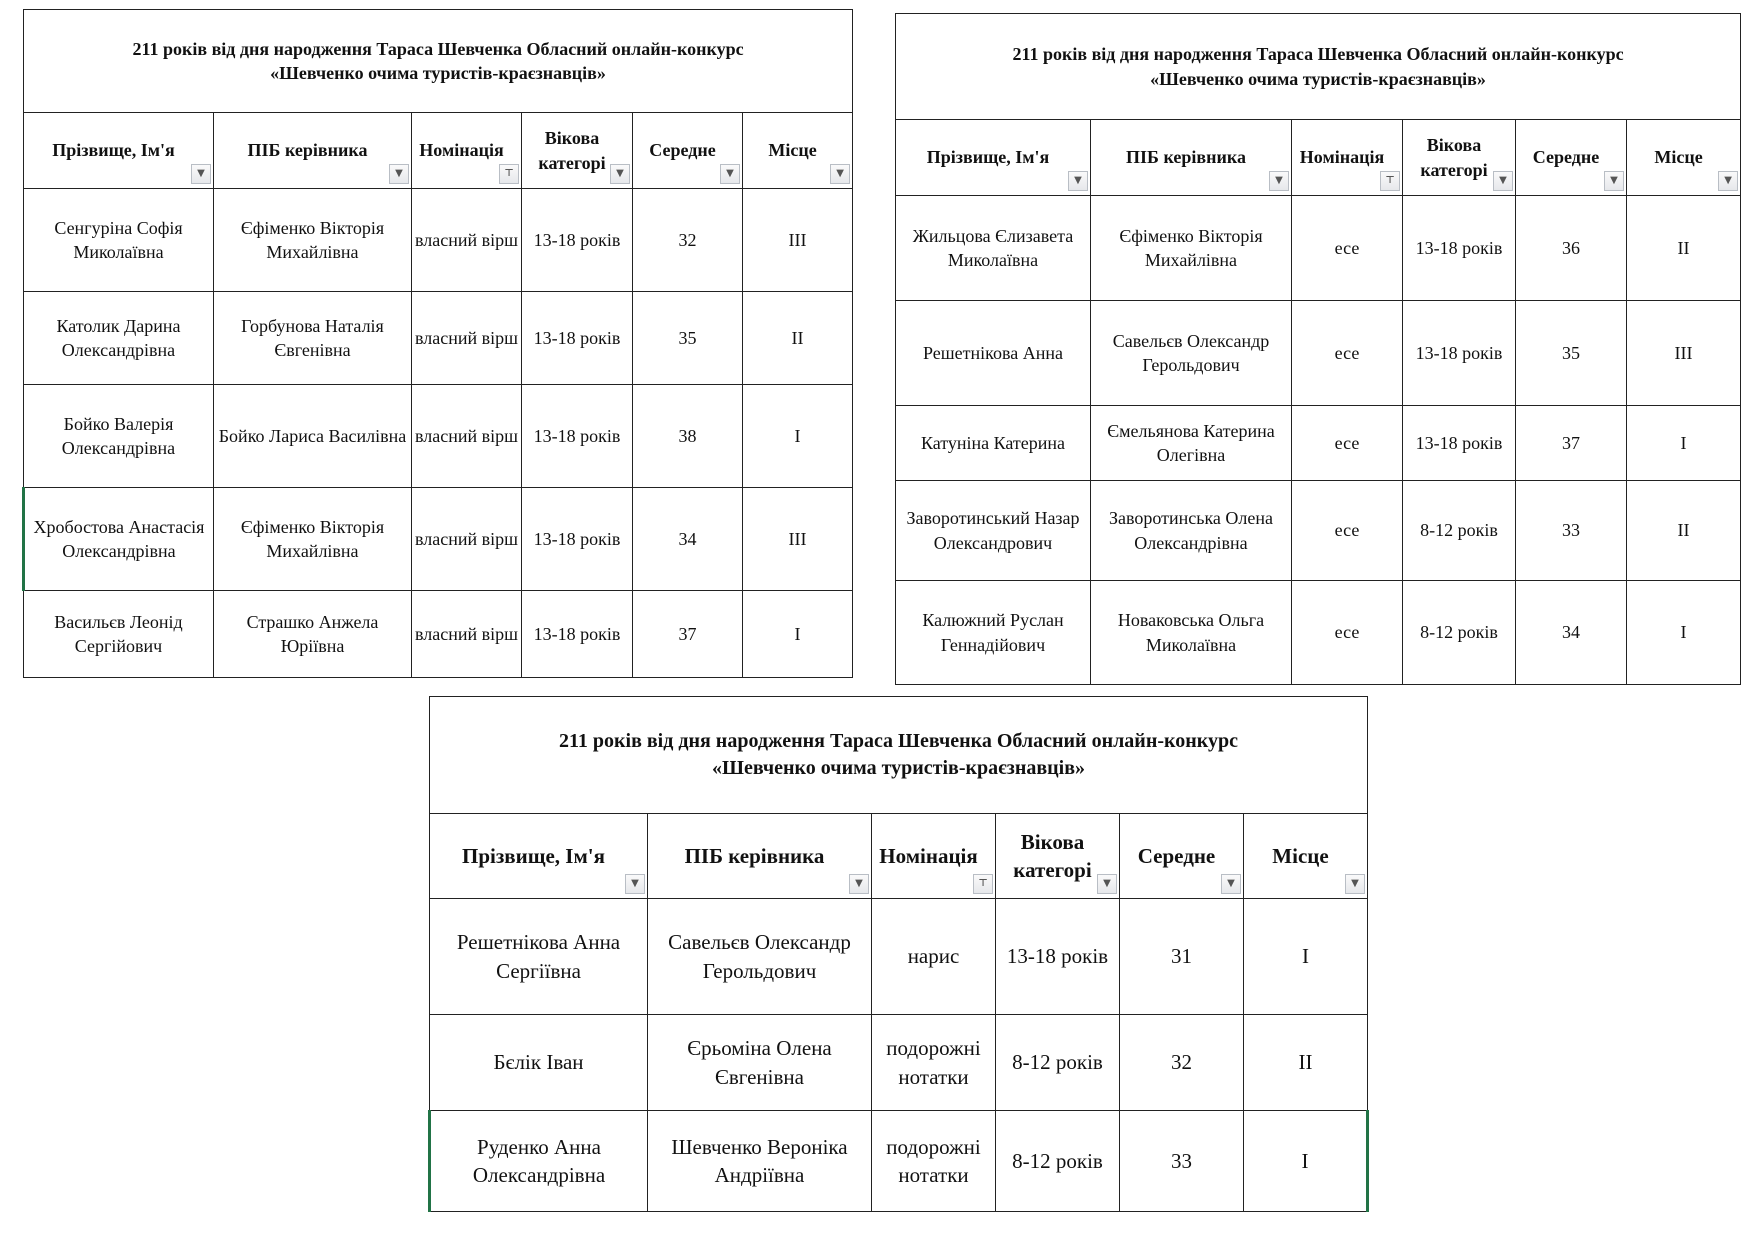 Image resolution: width=1754 pixels, height=1240 pixels. Describe the element at coordinates (538, 1161) in the screenshot. I see `cell-name: Руденко Анна Олександрівна` at that location.